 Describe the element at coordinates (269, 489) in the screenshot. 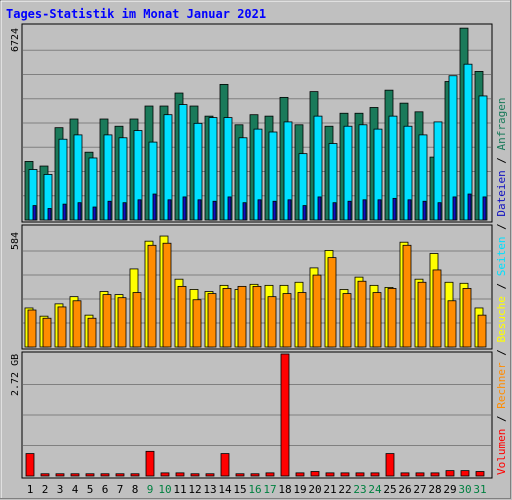

I see `day-label-17: 17` at that location.